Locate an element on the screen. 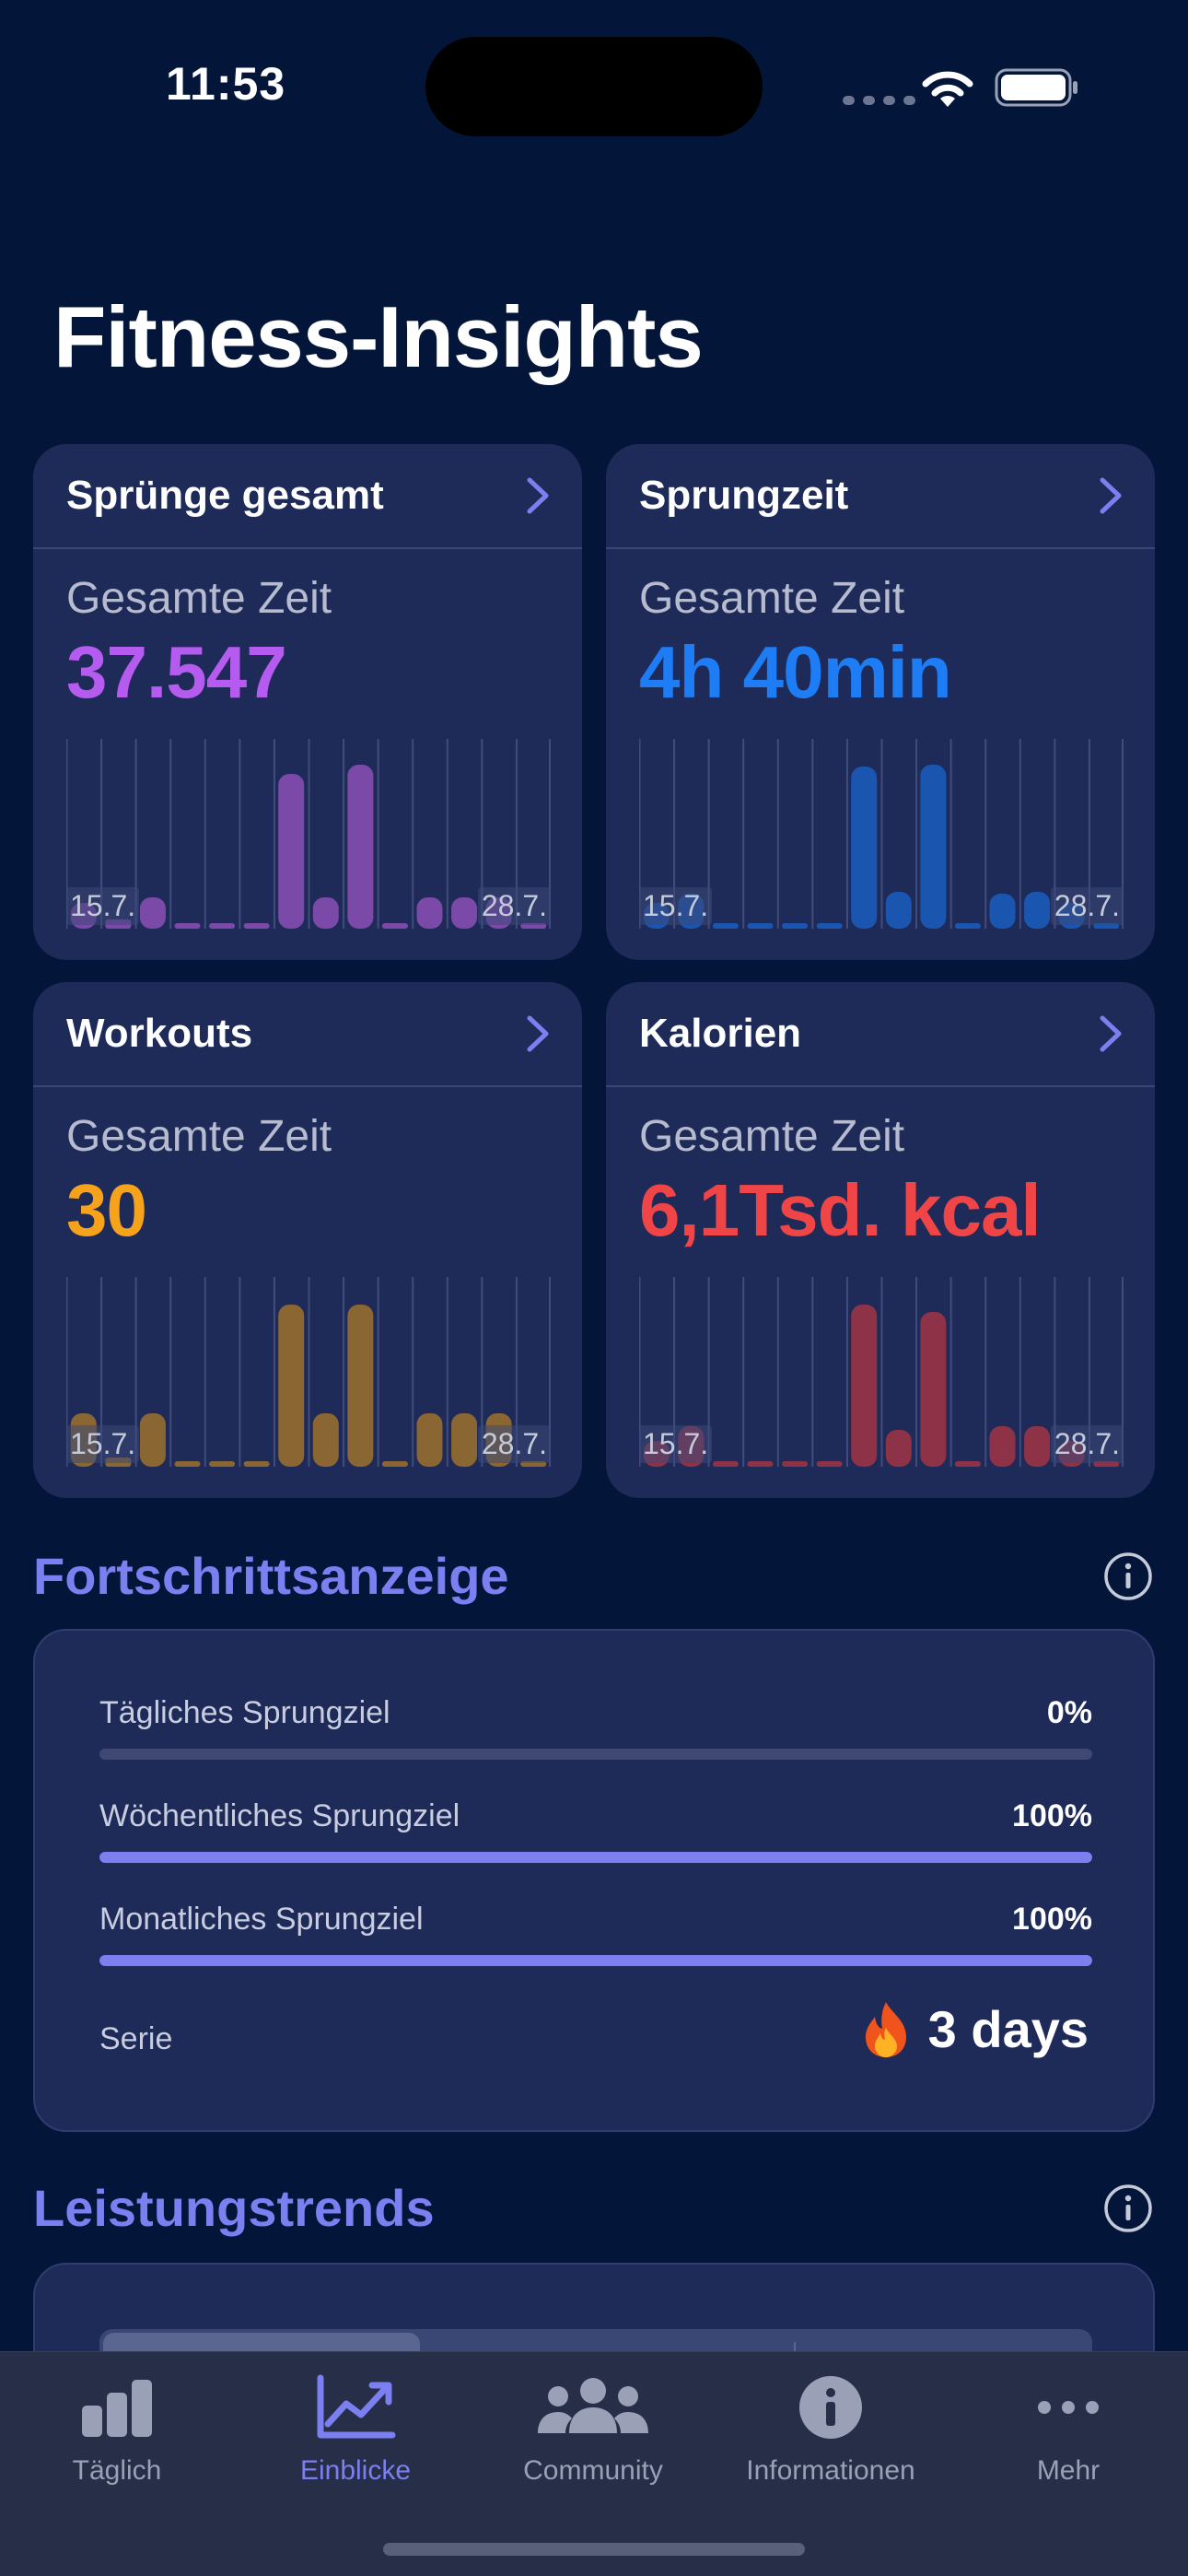 This screenshot has height=2576, width=1188. trends-info-icon is located at coordinates (1128, 2208).